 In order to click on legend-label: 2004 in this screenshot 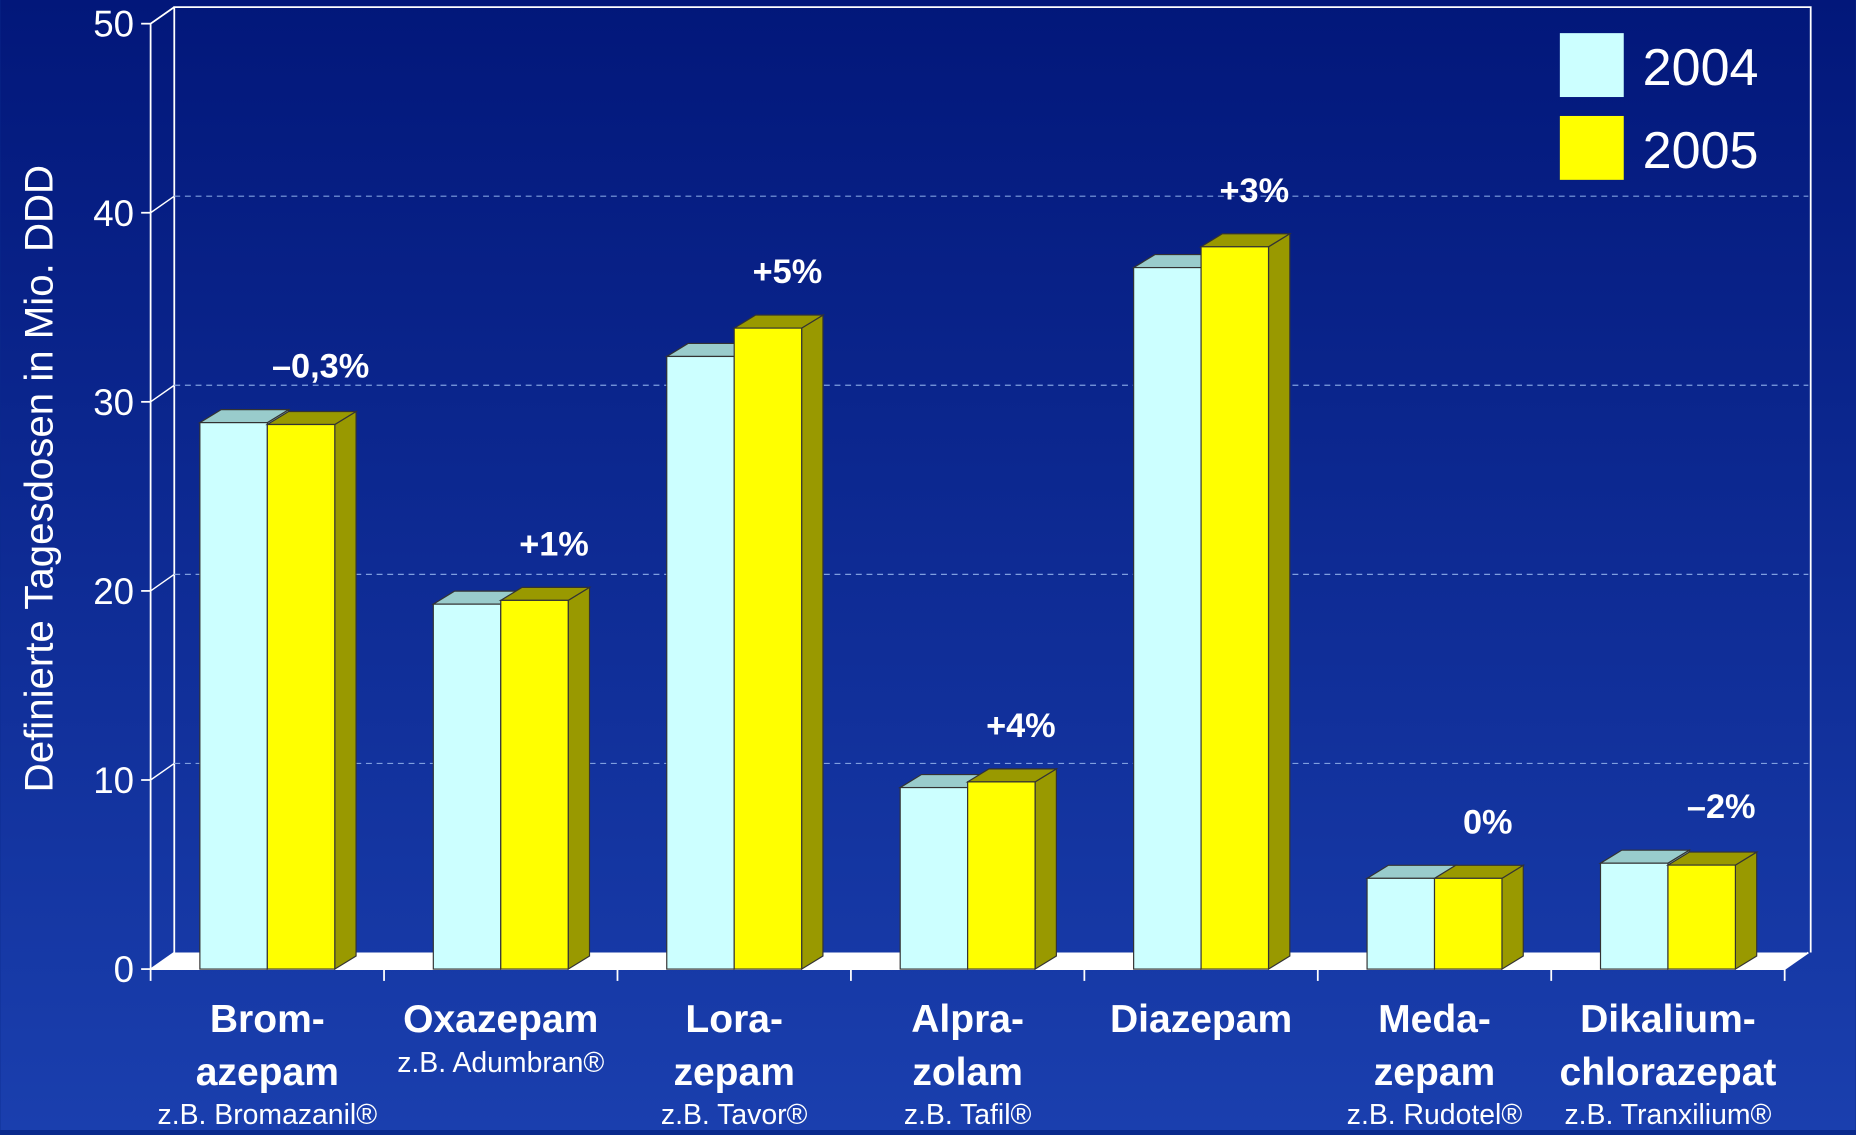, I will do `click(1701, 68)`.